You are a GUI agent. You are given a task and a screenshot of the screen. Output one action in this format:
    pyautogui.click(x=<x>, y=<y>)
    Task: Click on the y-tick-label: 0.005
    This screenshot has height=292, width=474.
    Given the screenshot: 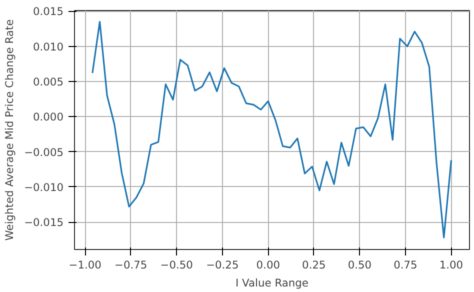 What is the action you would take?
    pyautogui.click(x=48, y=81)
    